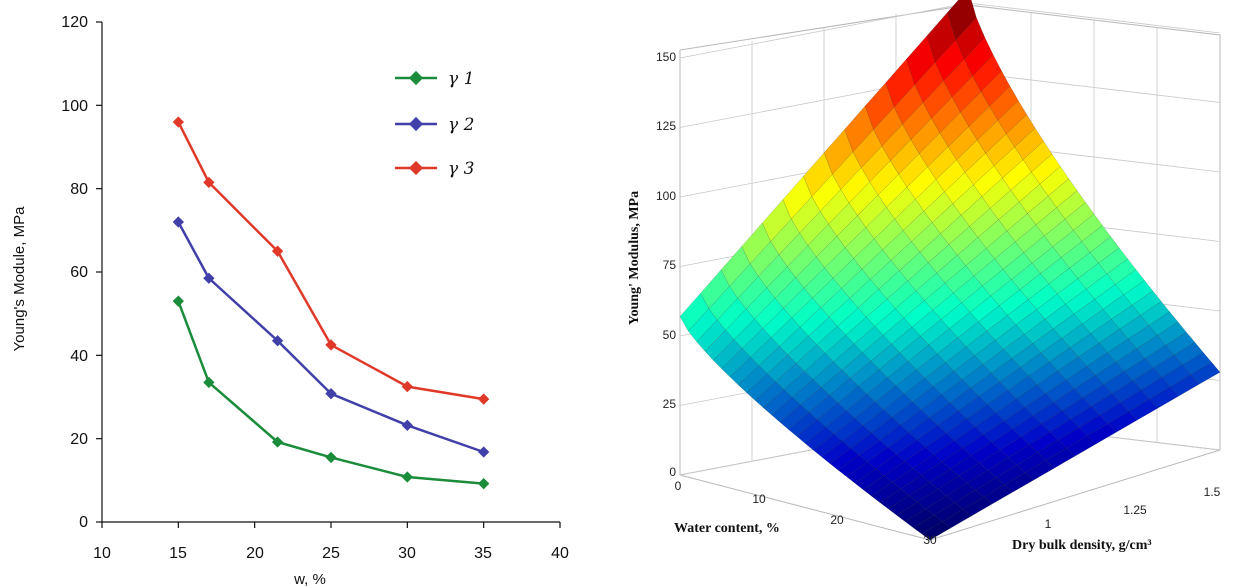  Describe the element at coordinates (79, 189) in the screenshot. I see `y-tick-label: 80` at that location.